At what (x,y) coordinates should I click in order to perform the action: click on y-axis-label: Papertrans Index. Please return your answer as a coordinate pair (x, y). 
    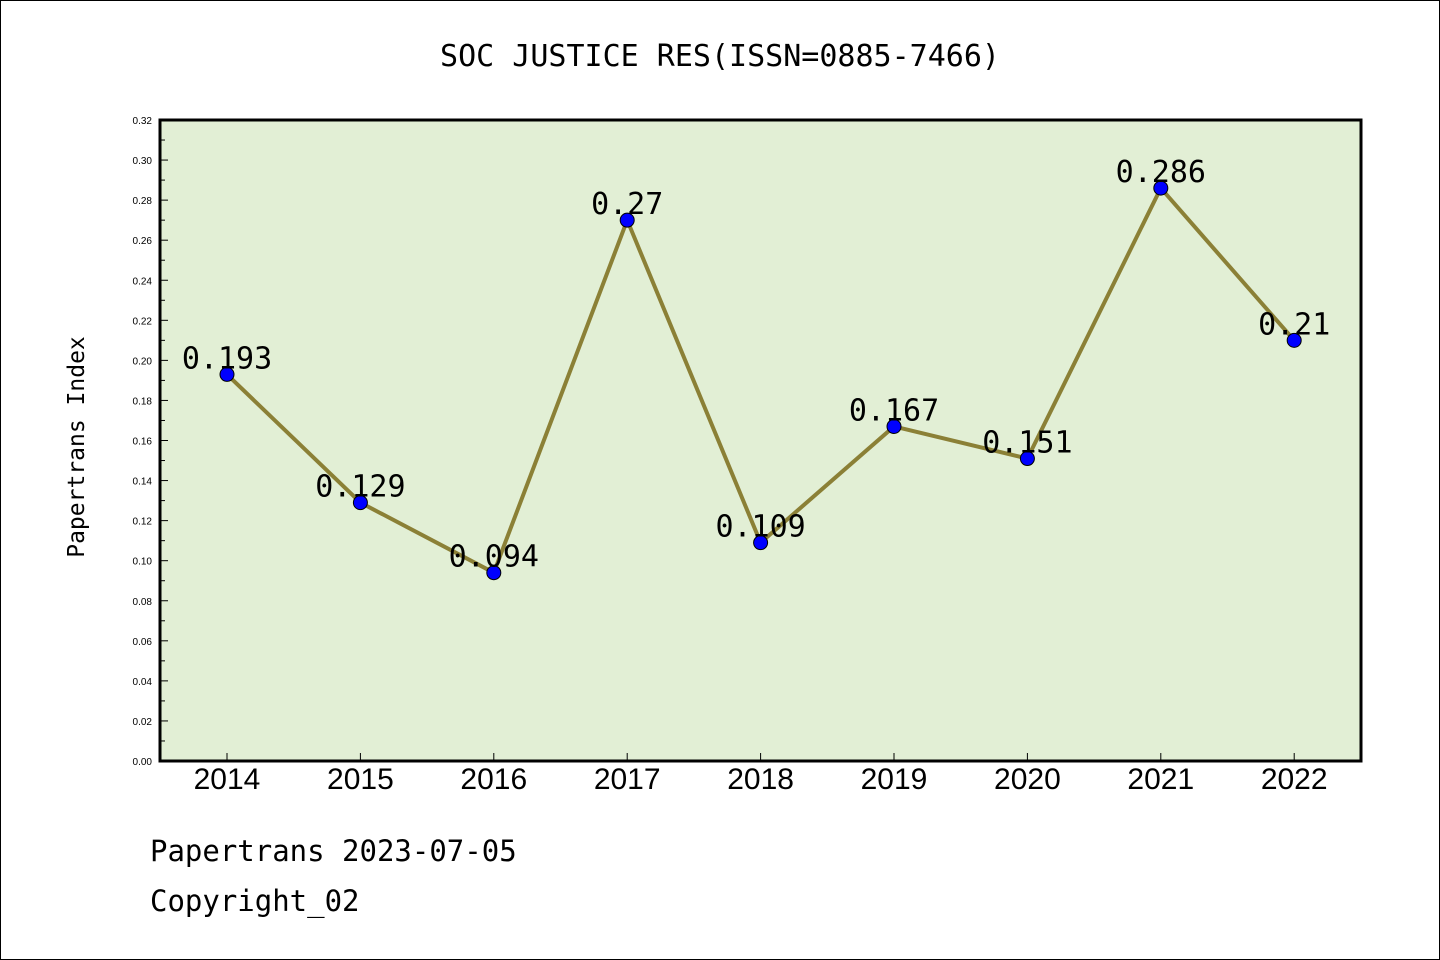
    Looking at the image, I should click on (77, 447).